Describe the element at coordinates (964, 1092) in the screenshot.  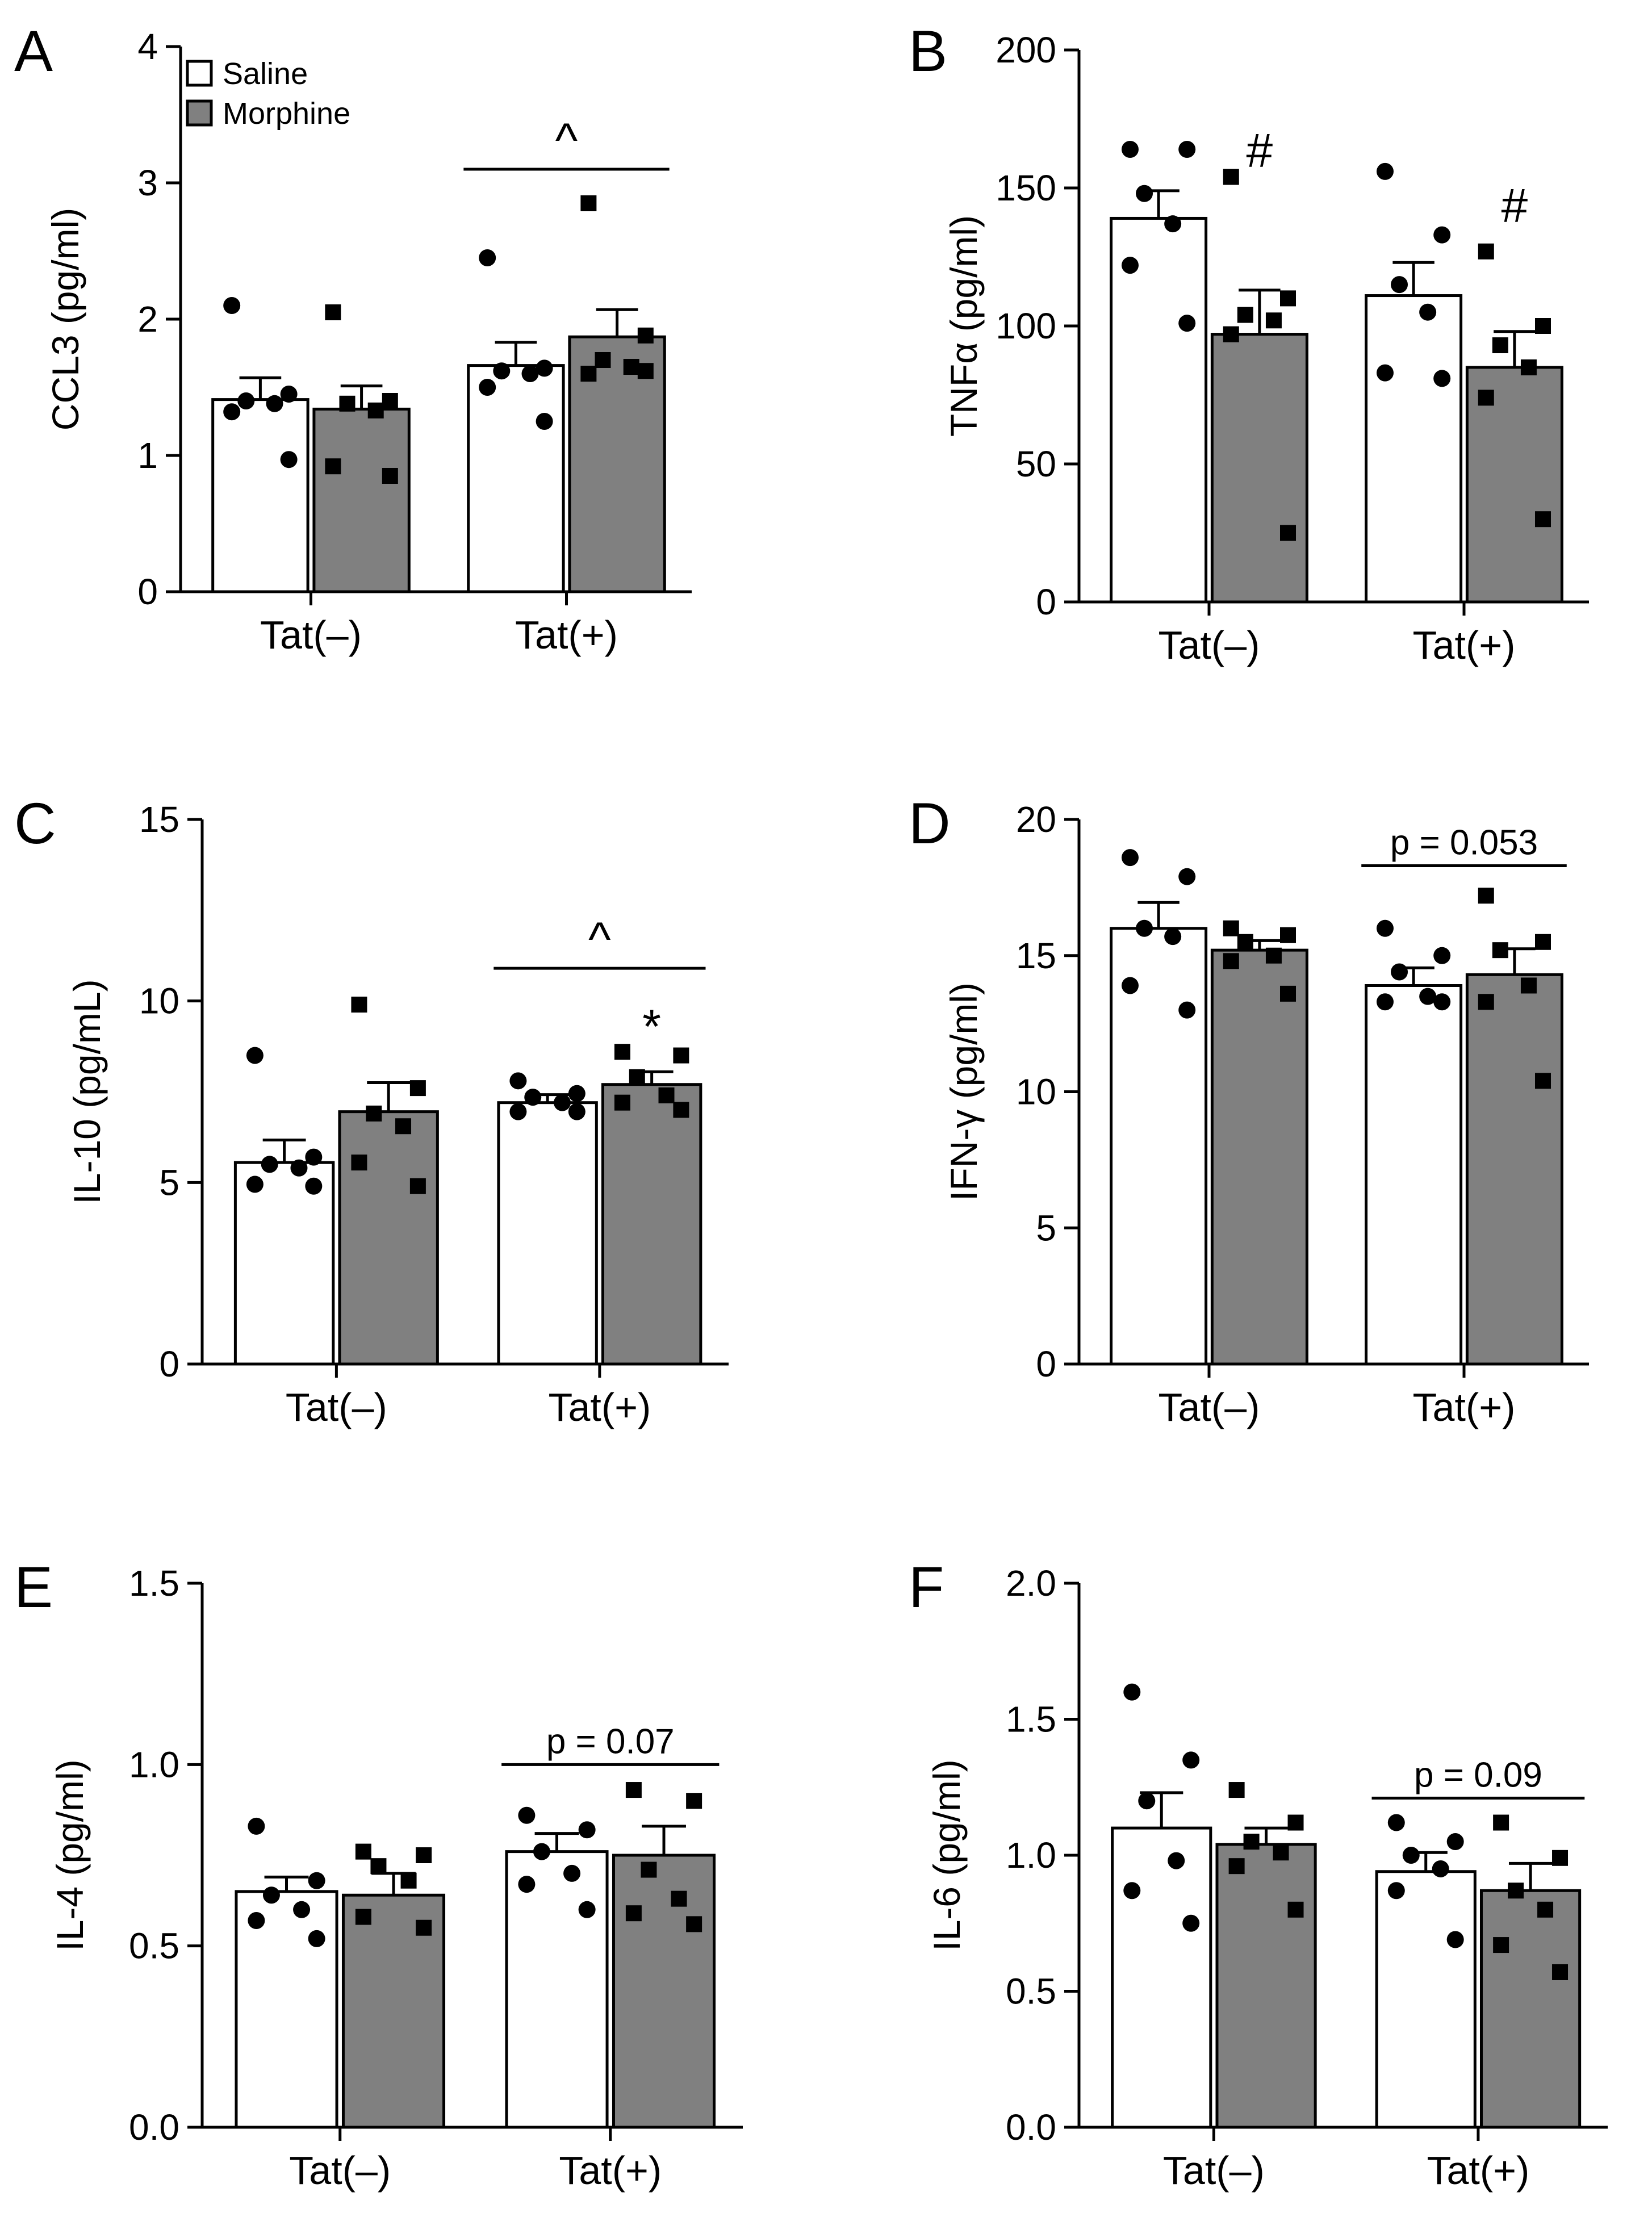
I see `y-axis-label: IFN-γ (pg/ml)` at that location.